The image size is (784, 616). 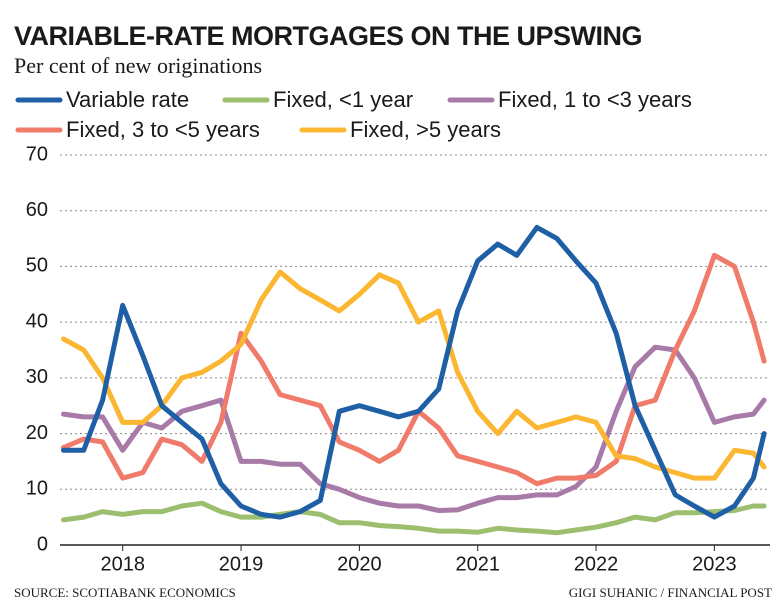 I want to click on legend-label: Fixed, 1 to <3 years, so click(x=595, y=99).